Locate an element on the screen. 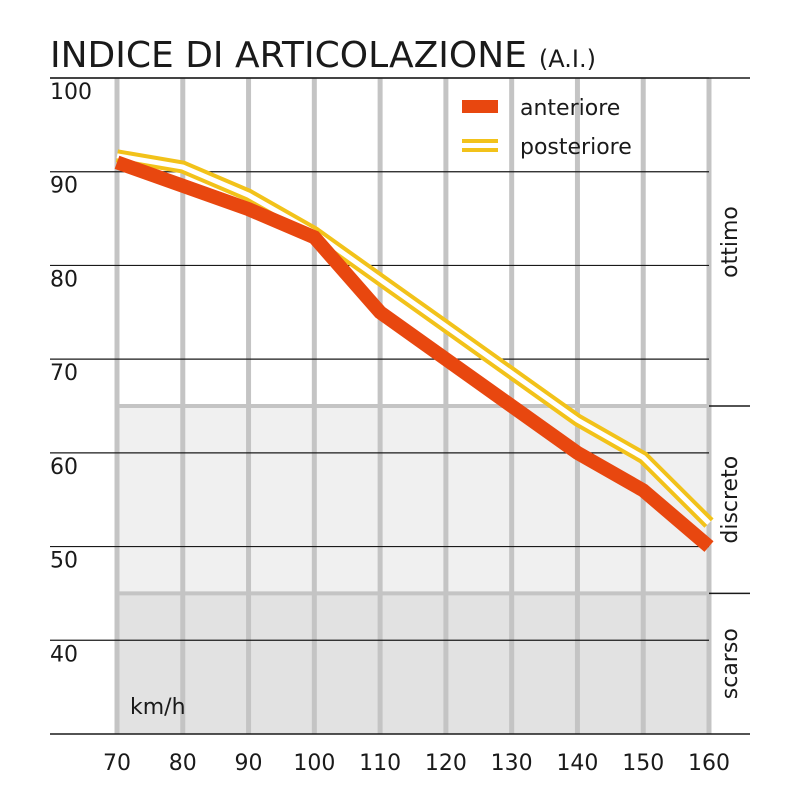  legend-label-anteriore: anteriore is located at coordinates (570, 108).